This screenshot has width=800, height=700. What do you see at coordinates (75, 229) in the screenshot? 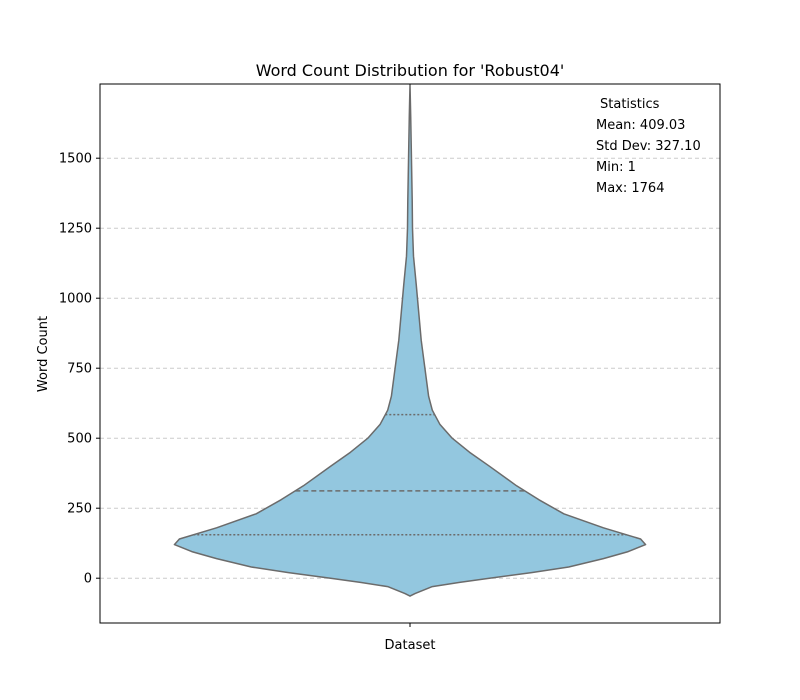
I see `y-tick-label: 1250` at bounding box center [75, 229].